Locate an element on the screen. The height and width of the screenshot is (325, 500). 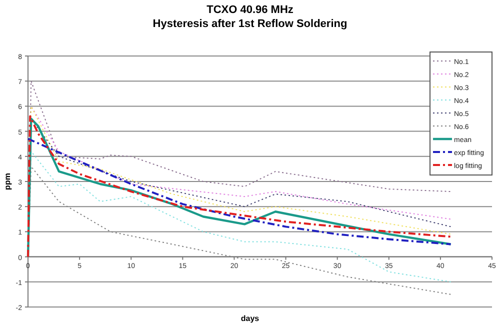
x-axis-title: days is located at coordinates (250, 318).